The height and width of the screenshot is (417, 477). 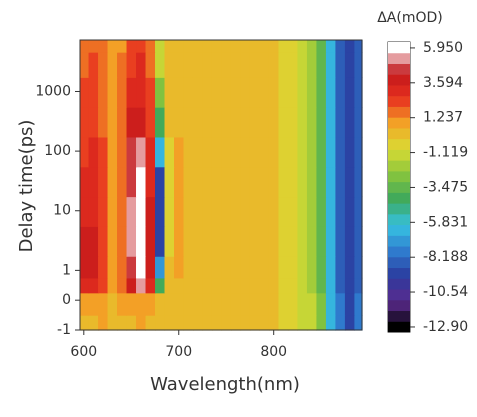 I want to click on y-tick-label: 1, so click(x=66, y=270).